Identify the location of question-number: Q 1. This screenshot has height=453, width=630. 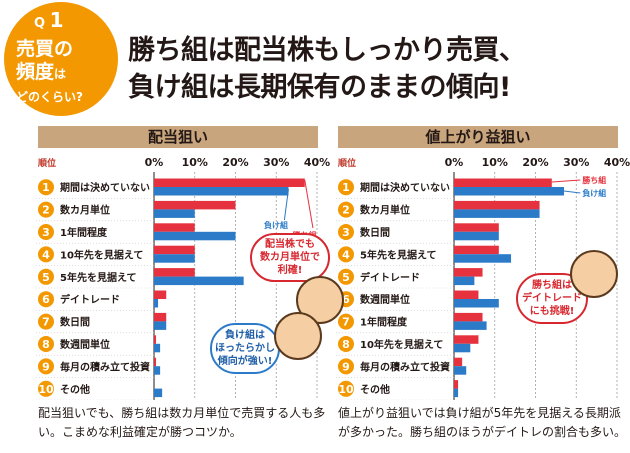
(49, 20).